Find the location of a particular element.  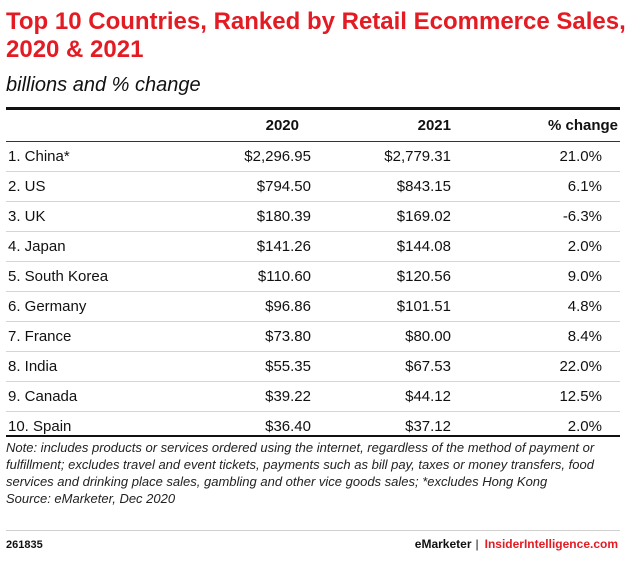

cell-change: 6.1% is located at coordinates (535, 186).